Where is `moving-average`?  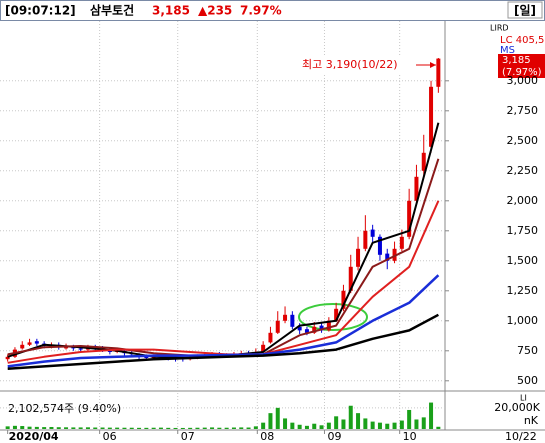
moving-average is located at coordinates (223, 342).